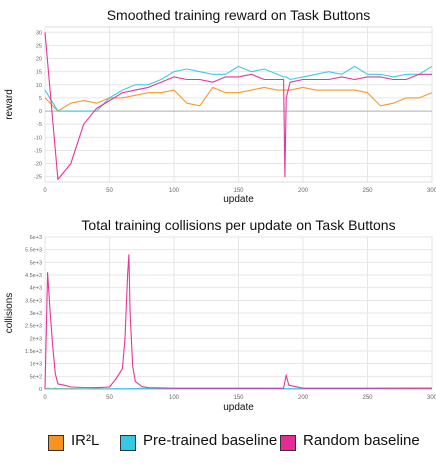 This screenshot has height=465, width=436. What do you see at coordinates (238, 407) in the screenshot?
I see `chart2-x-axis-label: update` at bounding box center [238, 407].